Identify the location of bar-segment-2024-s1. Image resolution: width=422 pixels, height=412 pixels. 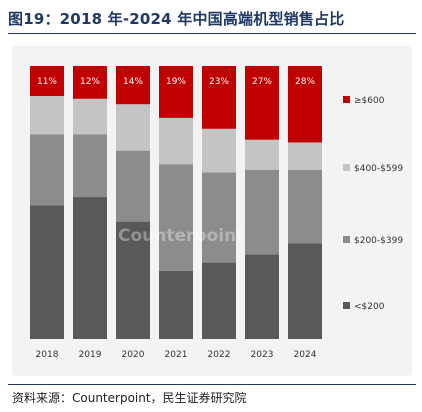
(305, 206).